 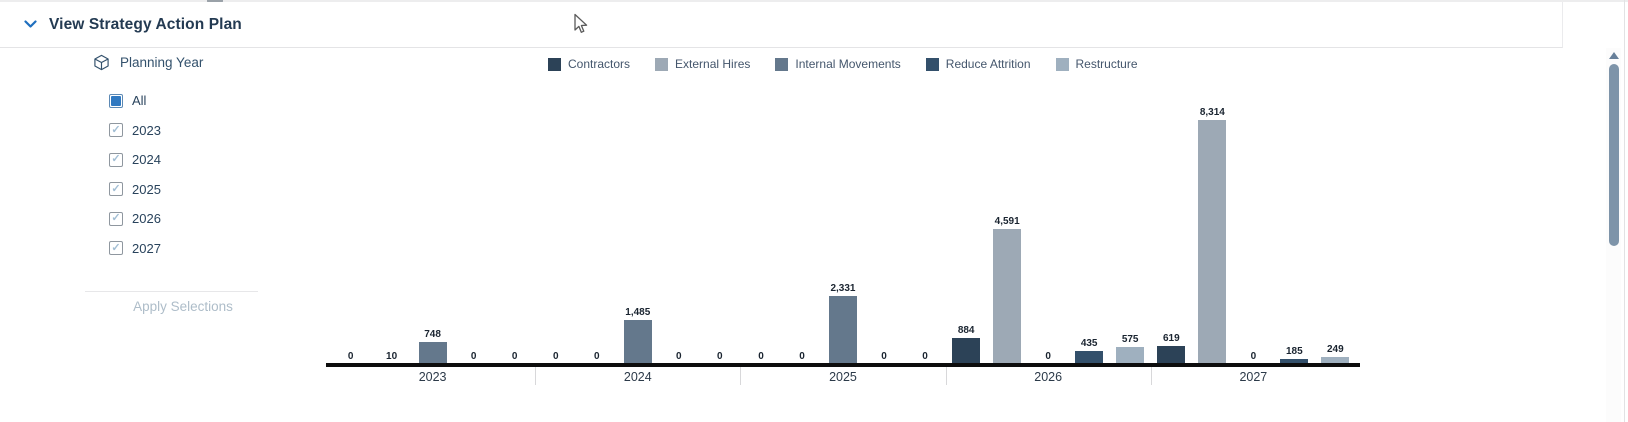 What do you see at coordinates (966, 331) in the screenshot?
I see `data-label: 884` at bounding box center [966, 331].